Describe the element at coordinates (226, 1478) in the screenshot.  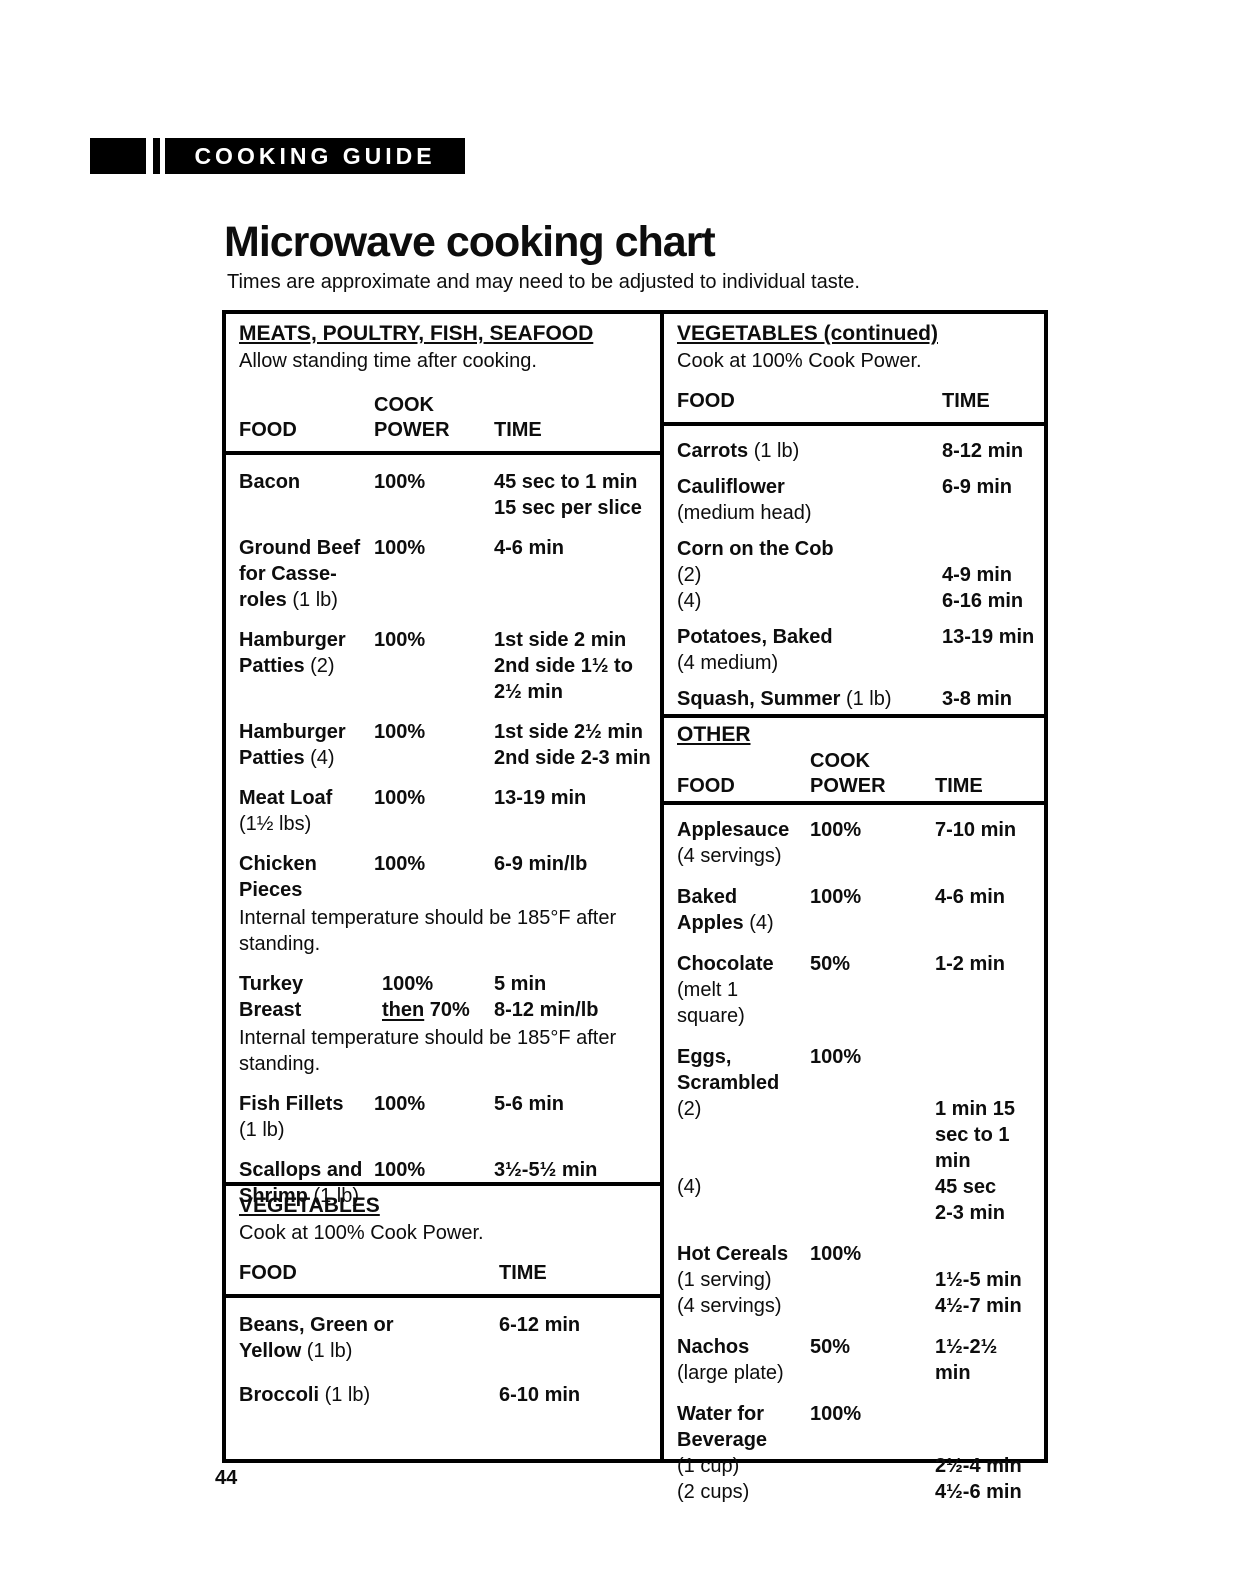
I see `page-number: 44` at that location.